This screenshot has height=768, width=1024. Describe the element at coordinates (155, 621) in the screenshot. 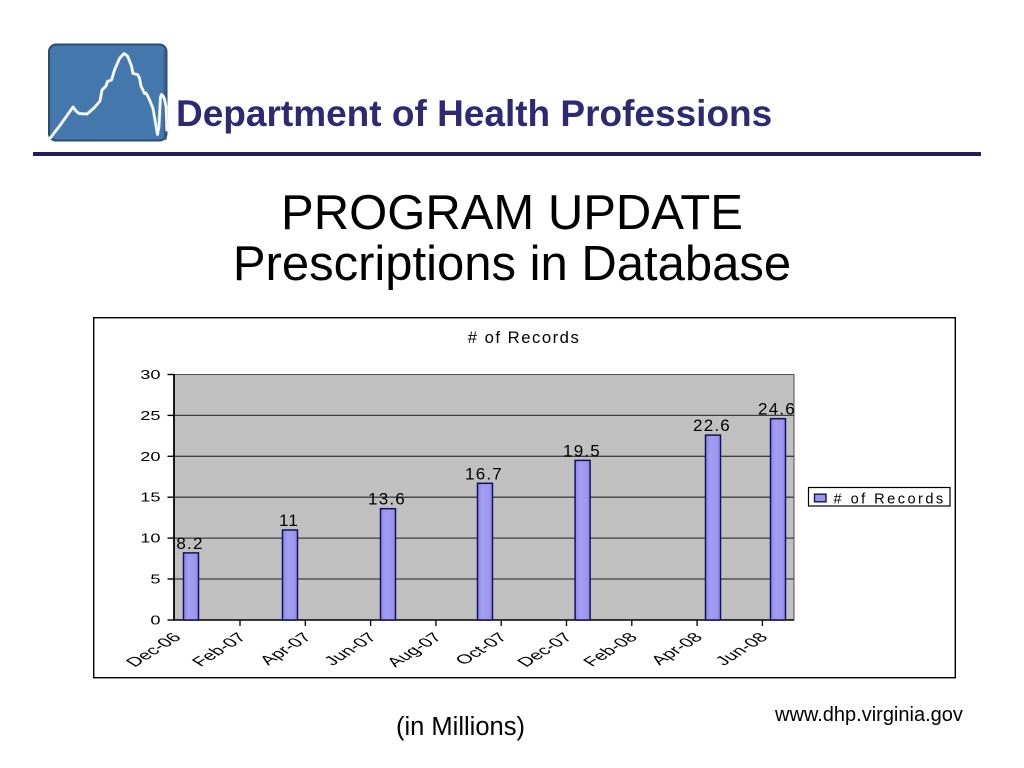

I see `svg-text: 0` at that location.